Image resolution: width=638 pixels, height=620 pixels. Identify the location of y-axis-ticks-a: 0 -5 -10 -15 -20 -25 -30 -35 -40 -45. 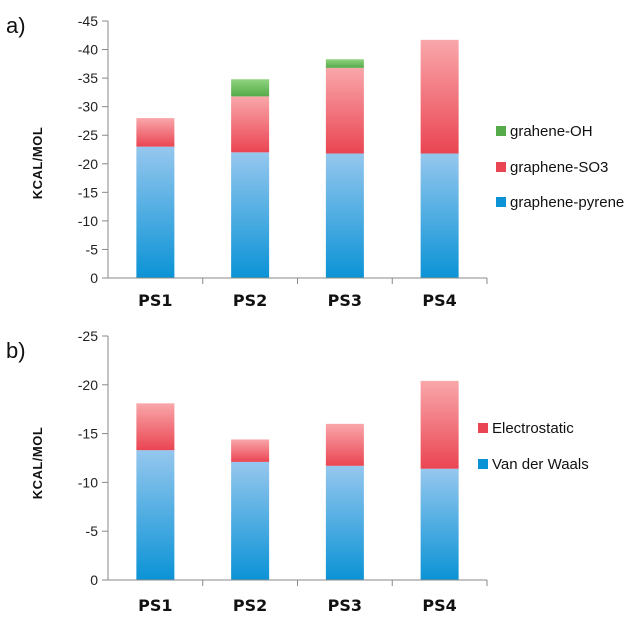
(93, 149).